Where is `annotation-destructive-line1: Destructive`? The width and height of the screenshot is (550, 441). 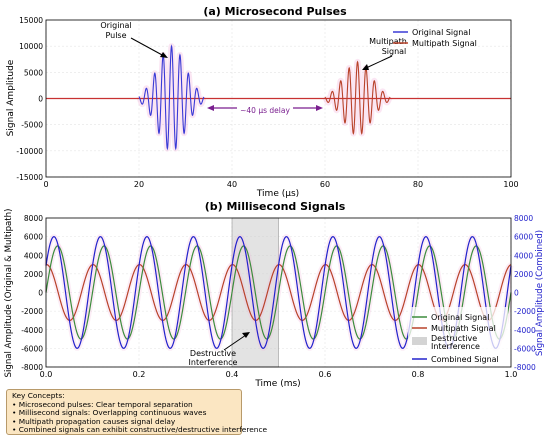
annotation-destructive-line1: Destructive is located at coordinates (213, 353).